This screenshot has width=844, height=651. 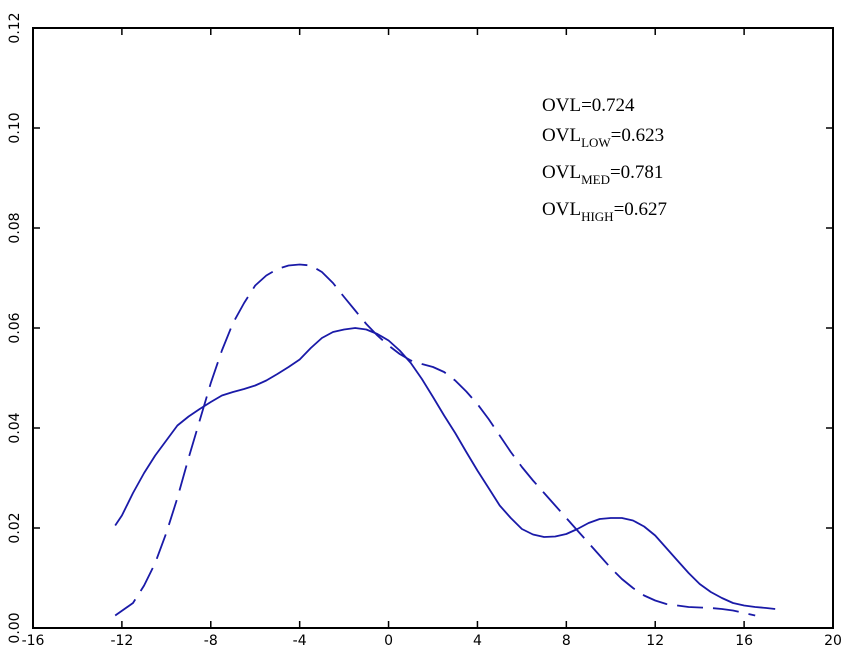 I want to click on x-tick-label: 4, so click(x=477, y=641).